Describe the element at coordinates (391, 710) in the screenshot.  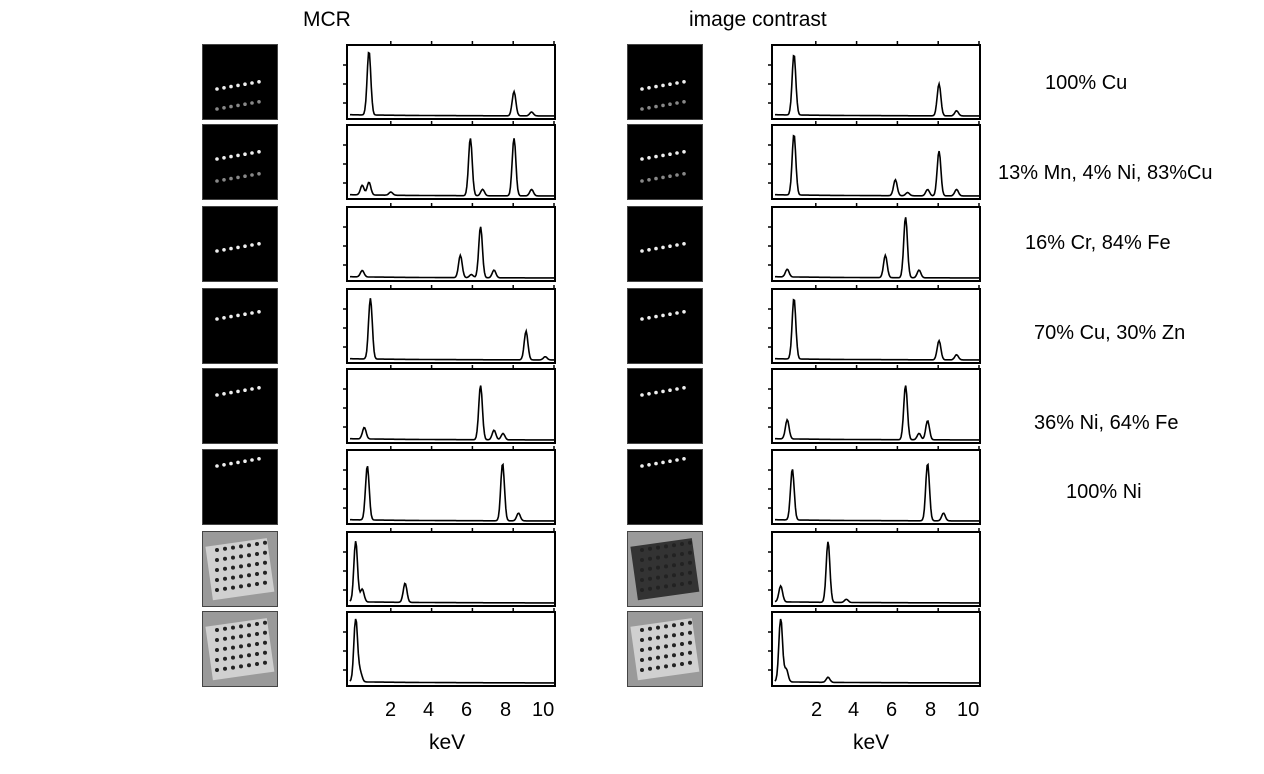
I see `x-tick-label-left-2: 2` at that location.